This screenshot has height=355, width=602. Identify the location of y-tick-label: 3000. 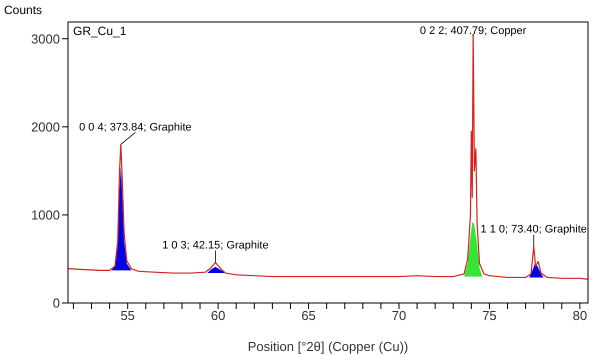
(45, 38).